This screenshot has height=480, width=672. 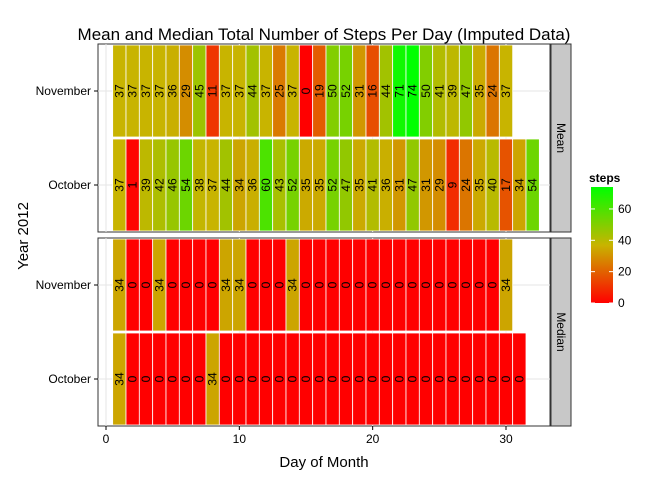 I want to click on facet-strip, so click(x=561, y=332).